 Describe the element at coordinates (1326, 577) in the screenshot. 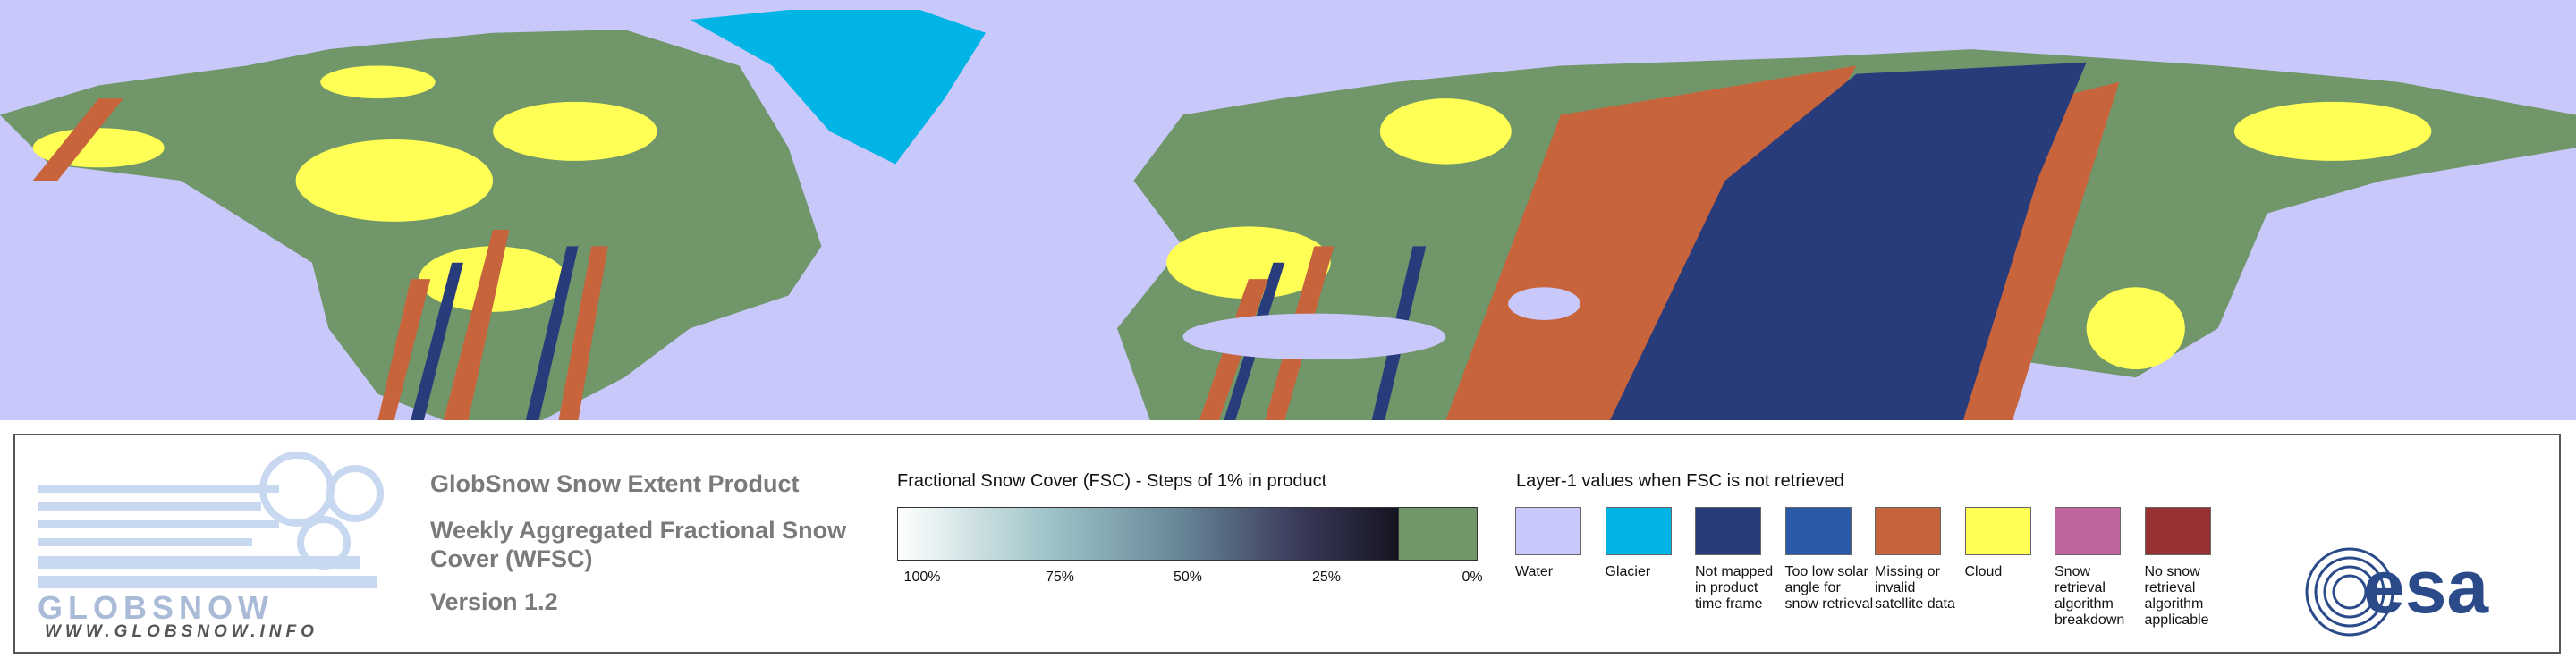

I see `colorbar-tick-label: 25%` at that location.